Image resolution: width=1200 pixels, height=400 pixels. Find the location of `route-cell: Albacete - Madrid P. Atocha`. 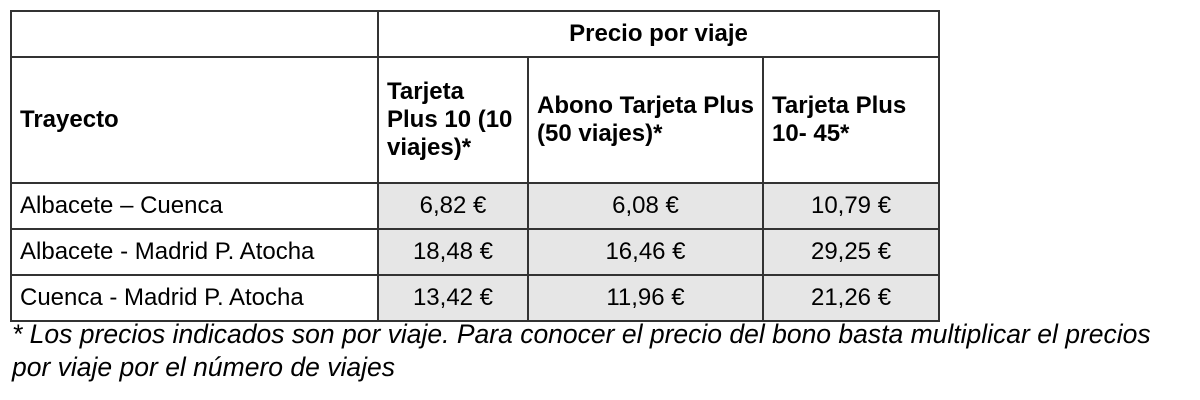

route-cell: Albacete - Madrid P. Atocha is located at coordinates (194, 252).